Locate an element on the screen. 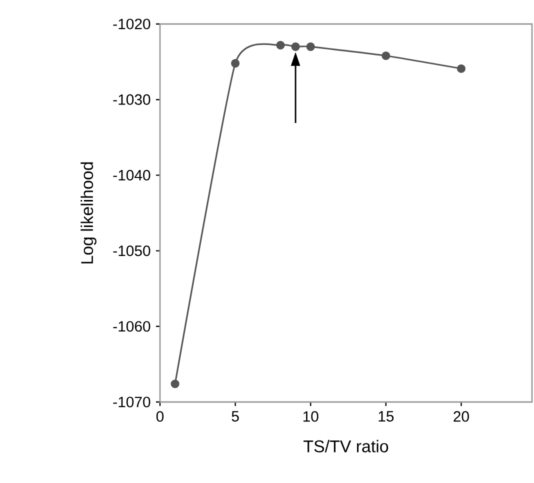 Image resolution: width=534 pixels, height=483 pixels. x-tick-label: 20 is located at coordinates (461, 416).